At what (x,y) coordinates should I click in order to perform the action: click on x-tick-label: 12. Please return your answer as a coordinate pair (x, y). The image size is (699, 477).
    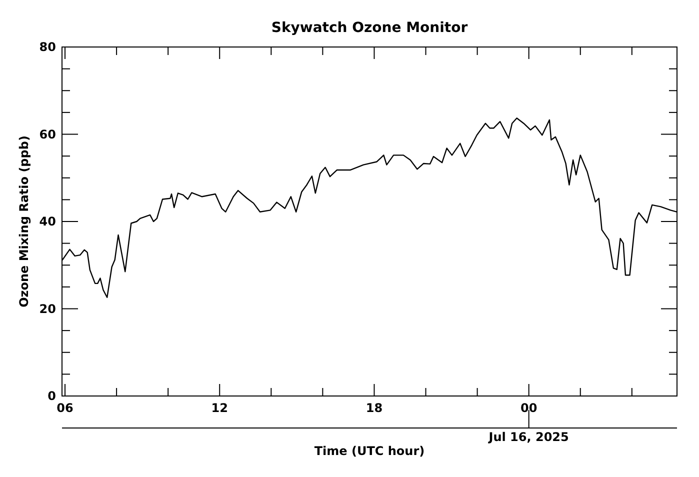
    Looking at the image, I should click on (219, 408).